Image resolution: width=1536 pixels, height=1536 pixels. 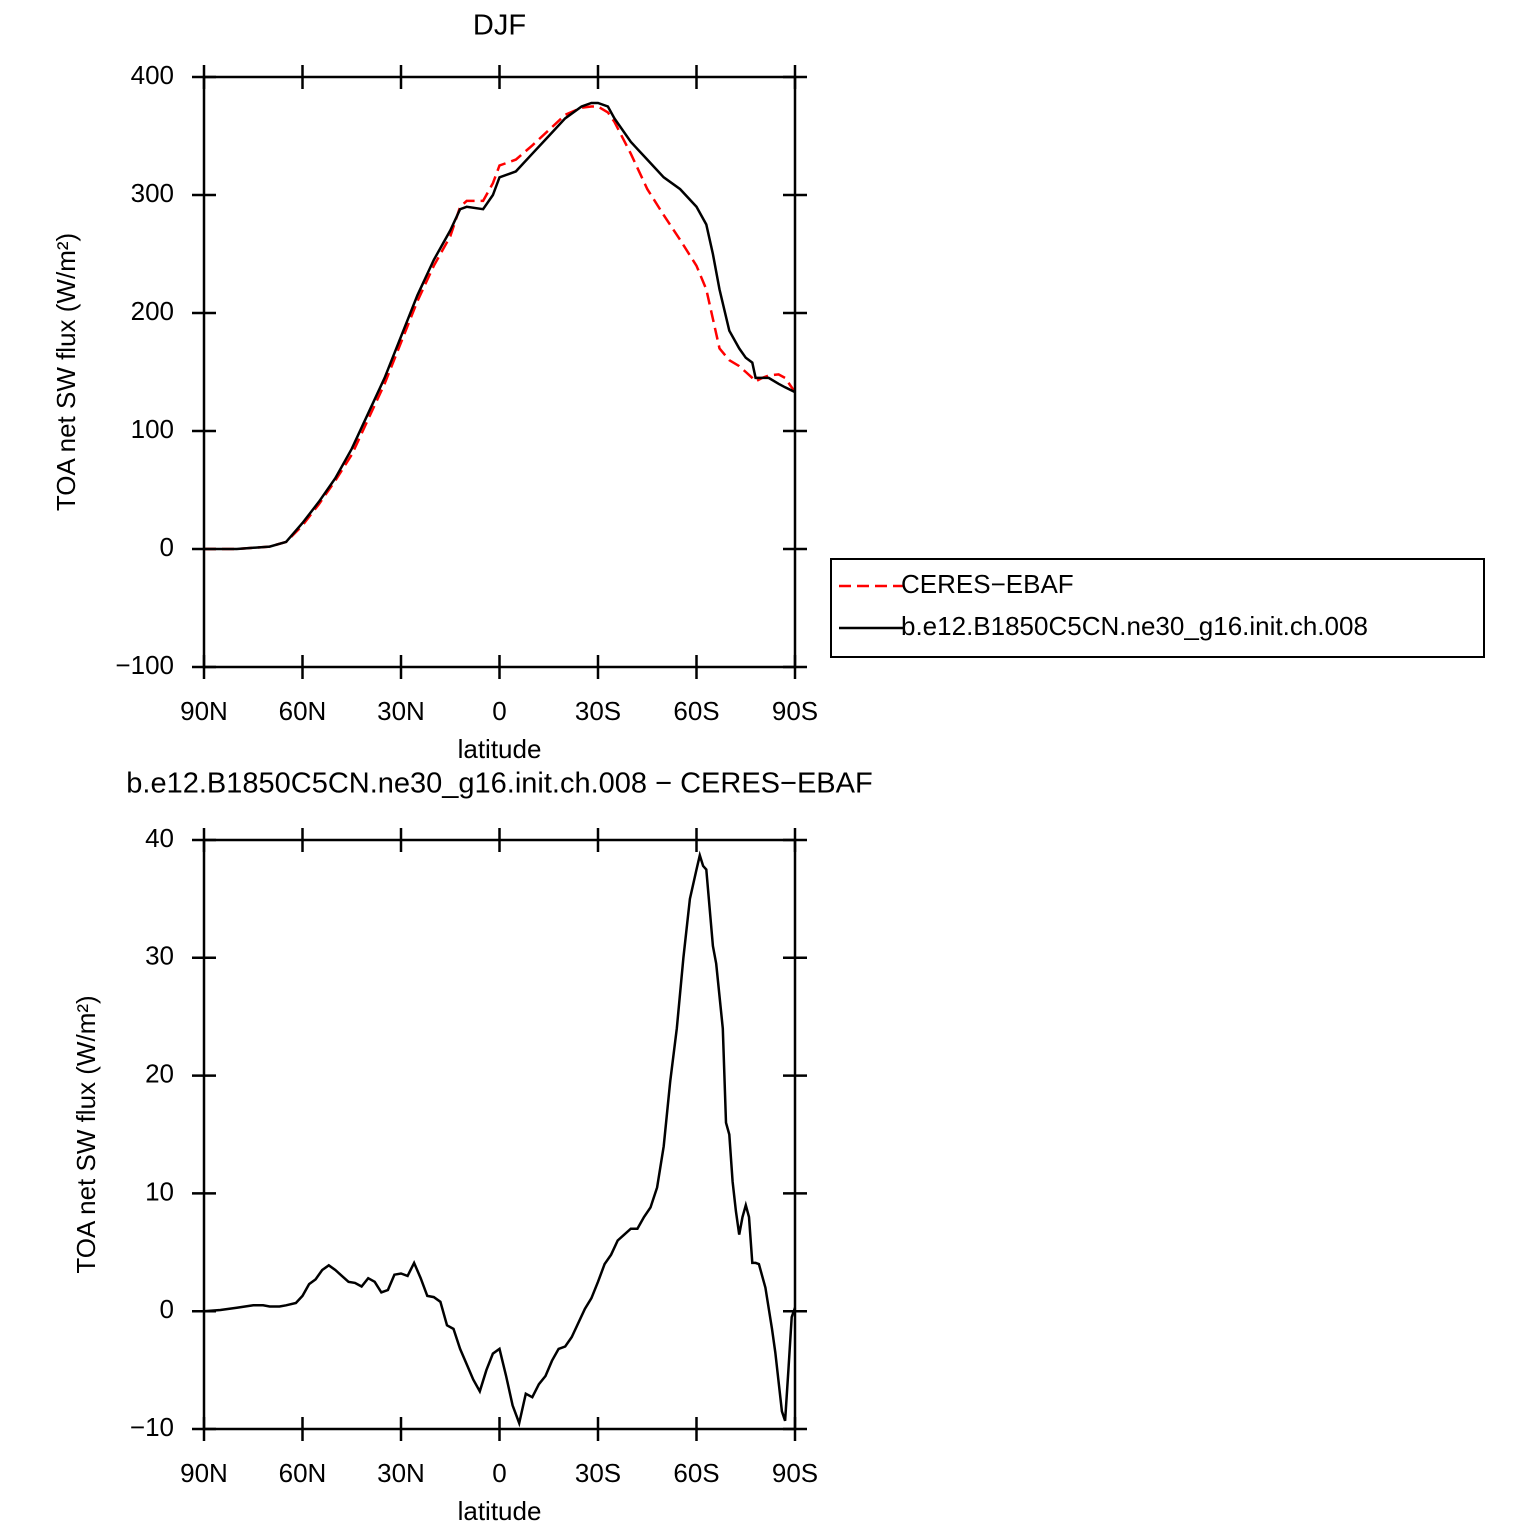 What do you see at coordinates (152, 1427) in the screenshot?
I see `y-tick-label: −10` at bounding box center [152, 1427].